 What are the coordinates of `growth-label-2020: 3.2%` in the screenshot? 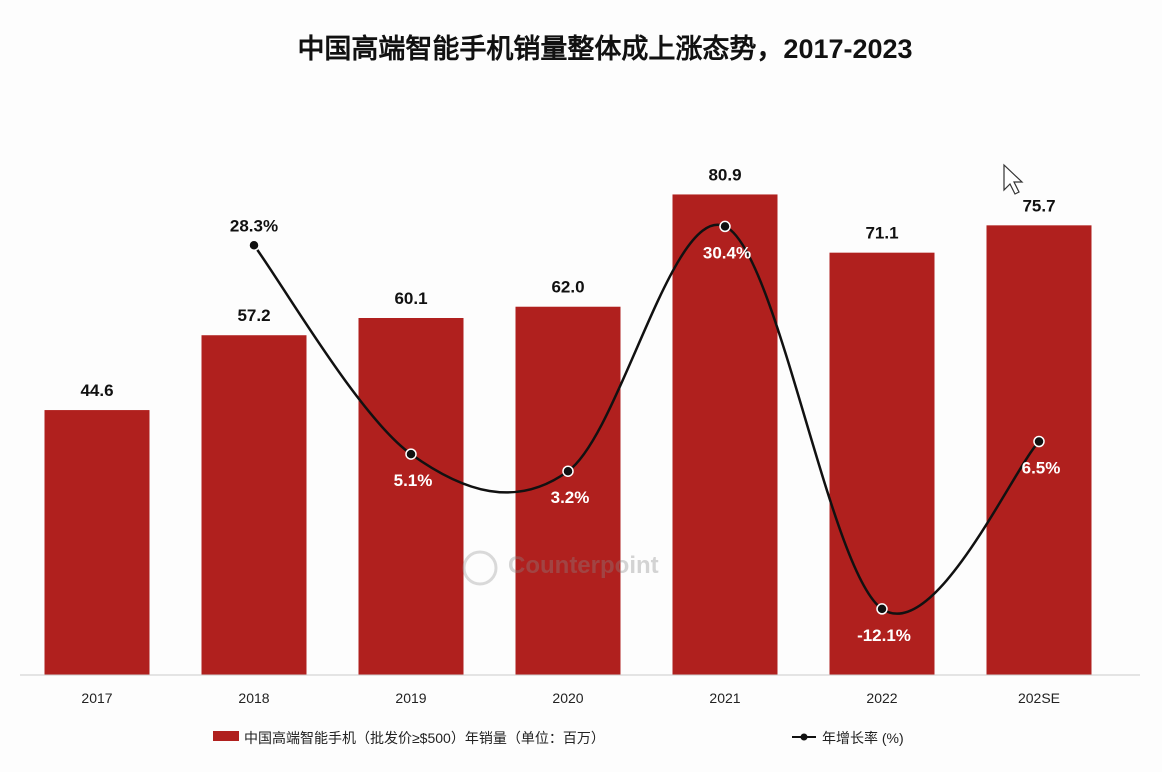 It's located at (570, 497).